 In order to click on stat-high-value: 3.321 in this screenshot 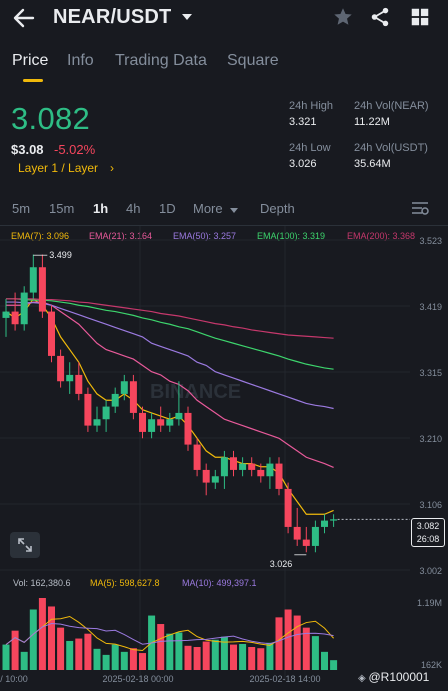, I will do `click(303, 122)`.